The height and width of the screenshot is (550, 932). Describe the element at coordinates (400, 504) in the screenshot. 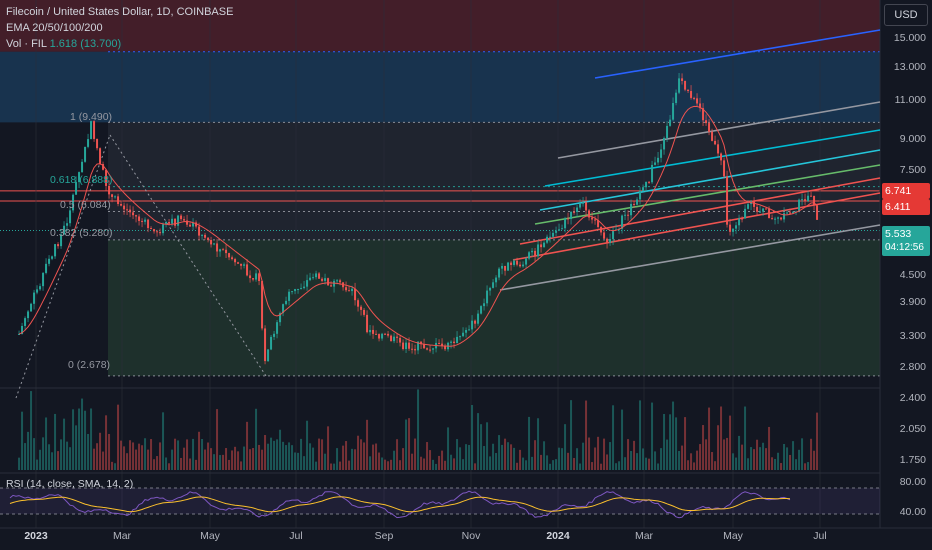

I see `rsi-sma-line` at that location.